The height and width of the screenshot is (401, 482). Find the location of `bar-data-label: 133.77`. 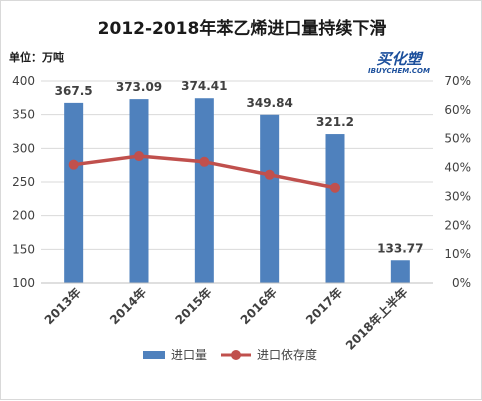

bar-data-label: 133.77 is located at coordinates (400, 248).